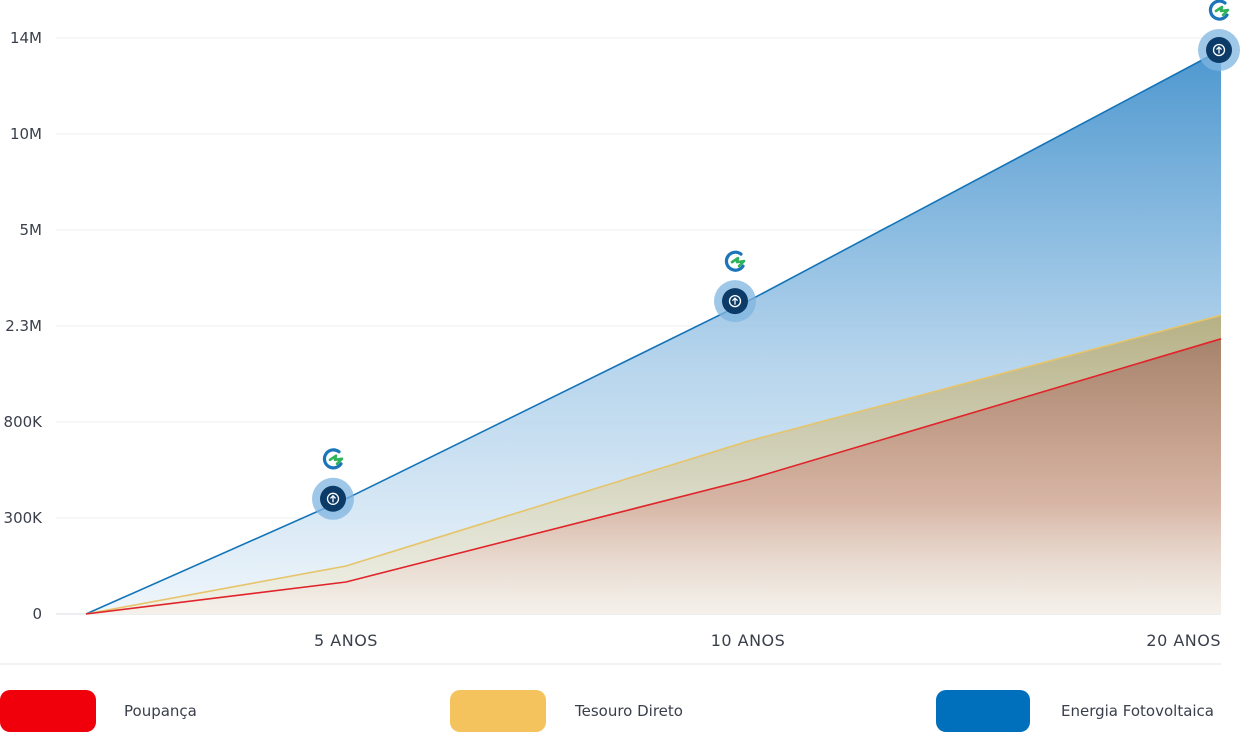 The height and width of the screenshot is (732, 1240). What do you see at coordinates (48, 711) in the screenshot?
I see `legend-swatch-poupanca` at bounding box center [48, 711].